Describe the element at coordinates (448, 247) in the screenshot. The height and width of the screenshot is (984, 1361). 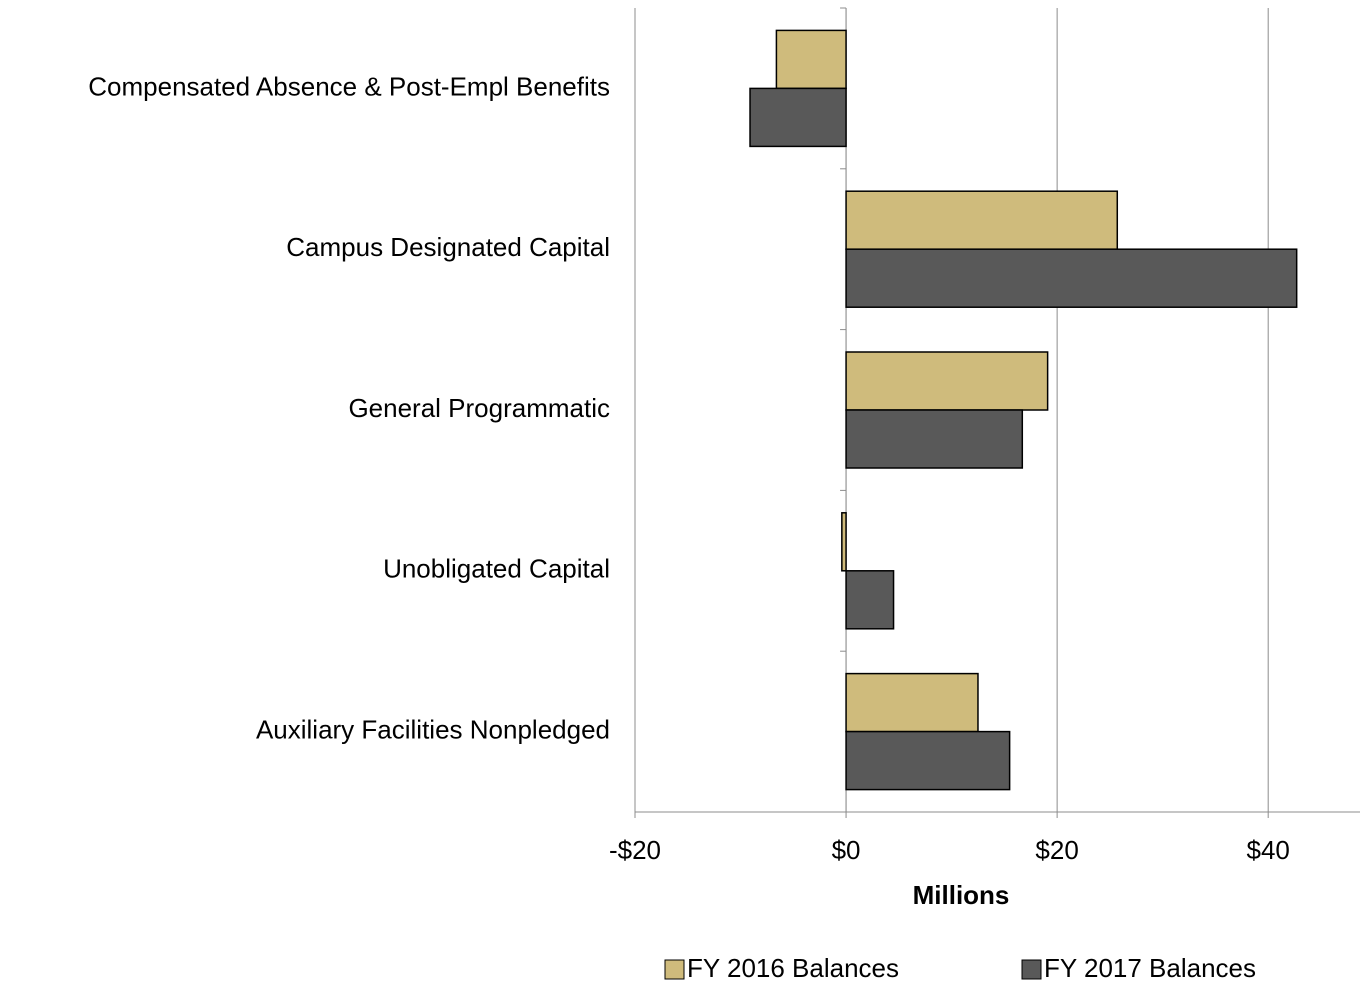
I see `y-tick-label: Campus Designated Capital` at that location.